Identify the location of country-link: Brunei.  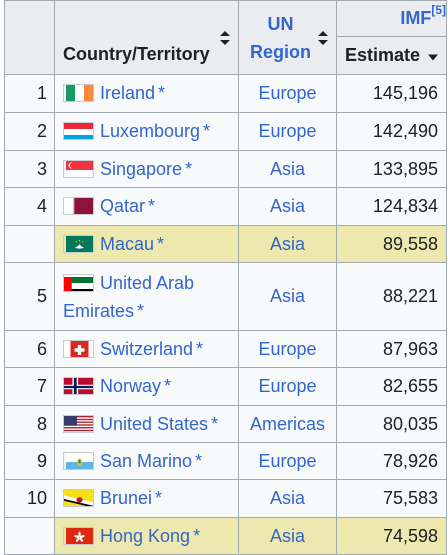
(126, 498).